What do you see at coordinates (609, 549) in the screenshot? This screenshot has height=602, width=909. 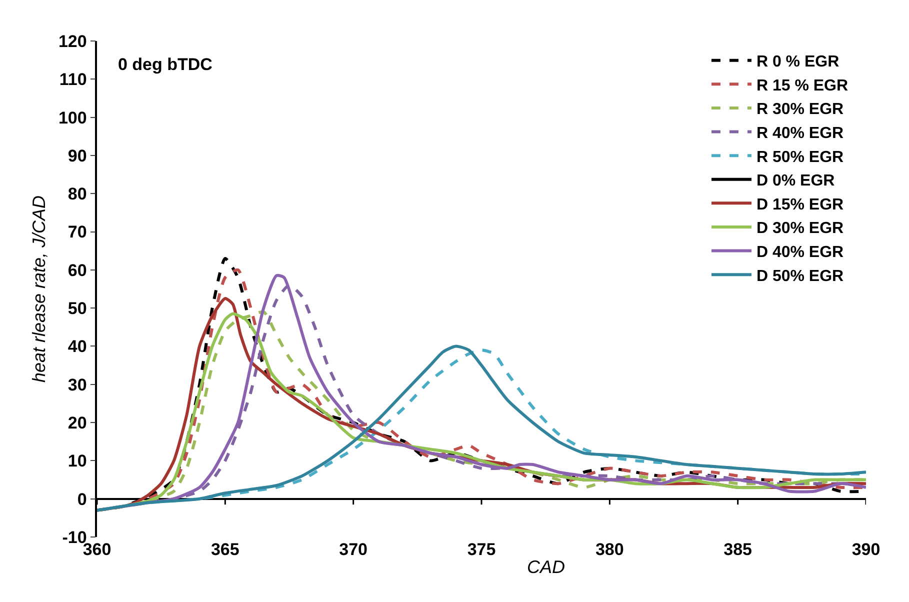 I see `x-tick-label: 380` at bounding box center [609, 549].